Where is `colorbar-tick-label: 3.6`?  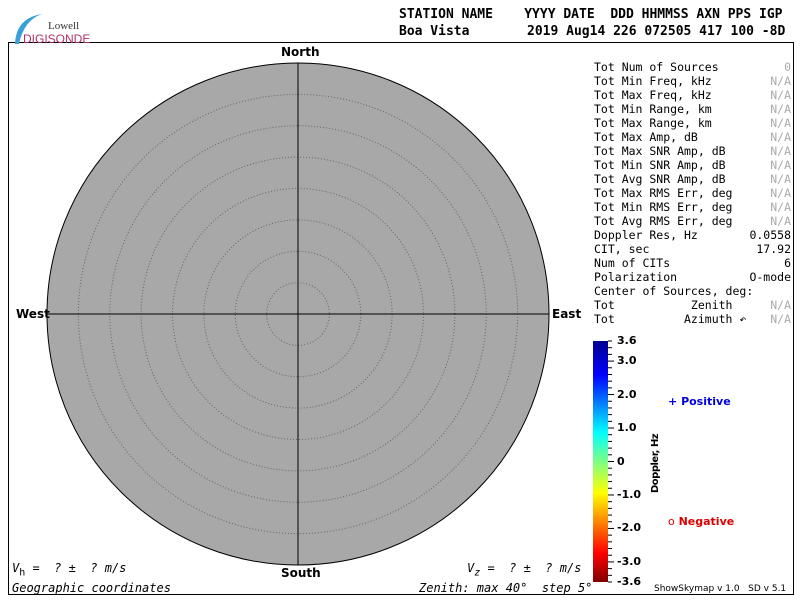 colorbar-tick-label: 3.6 is located at coordinates (627, 340).